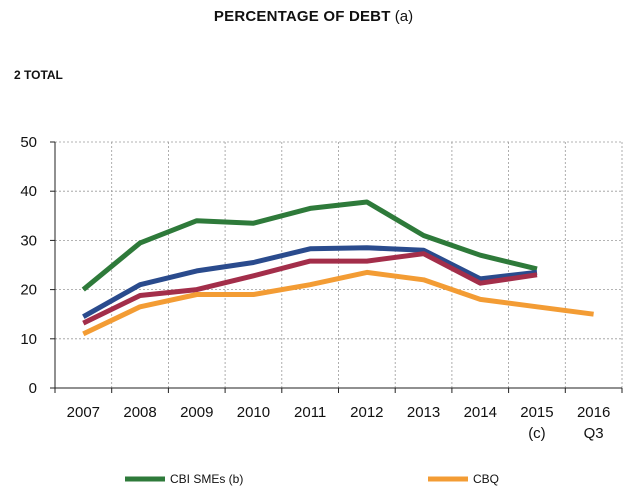 The height and width of the screenshot is (493, 627). What do you see at coordinates (28, 265) in the screenshot?
I see `y-axis-ticks: 0 10 20 30 40 50` at bounding box center [28, 265].